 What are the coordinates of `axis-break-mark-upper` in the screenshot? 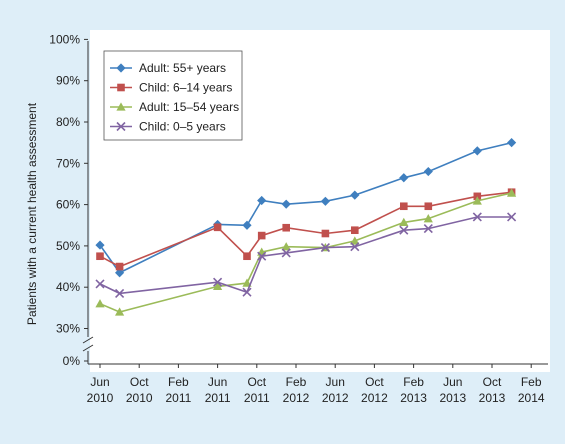 It's located at (88, 340).